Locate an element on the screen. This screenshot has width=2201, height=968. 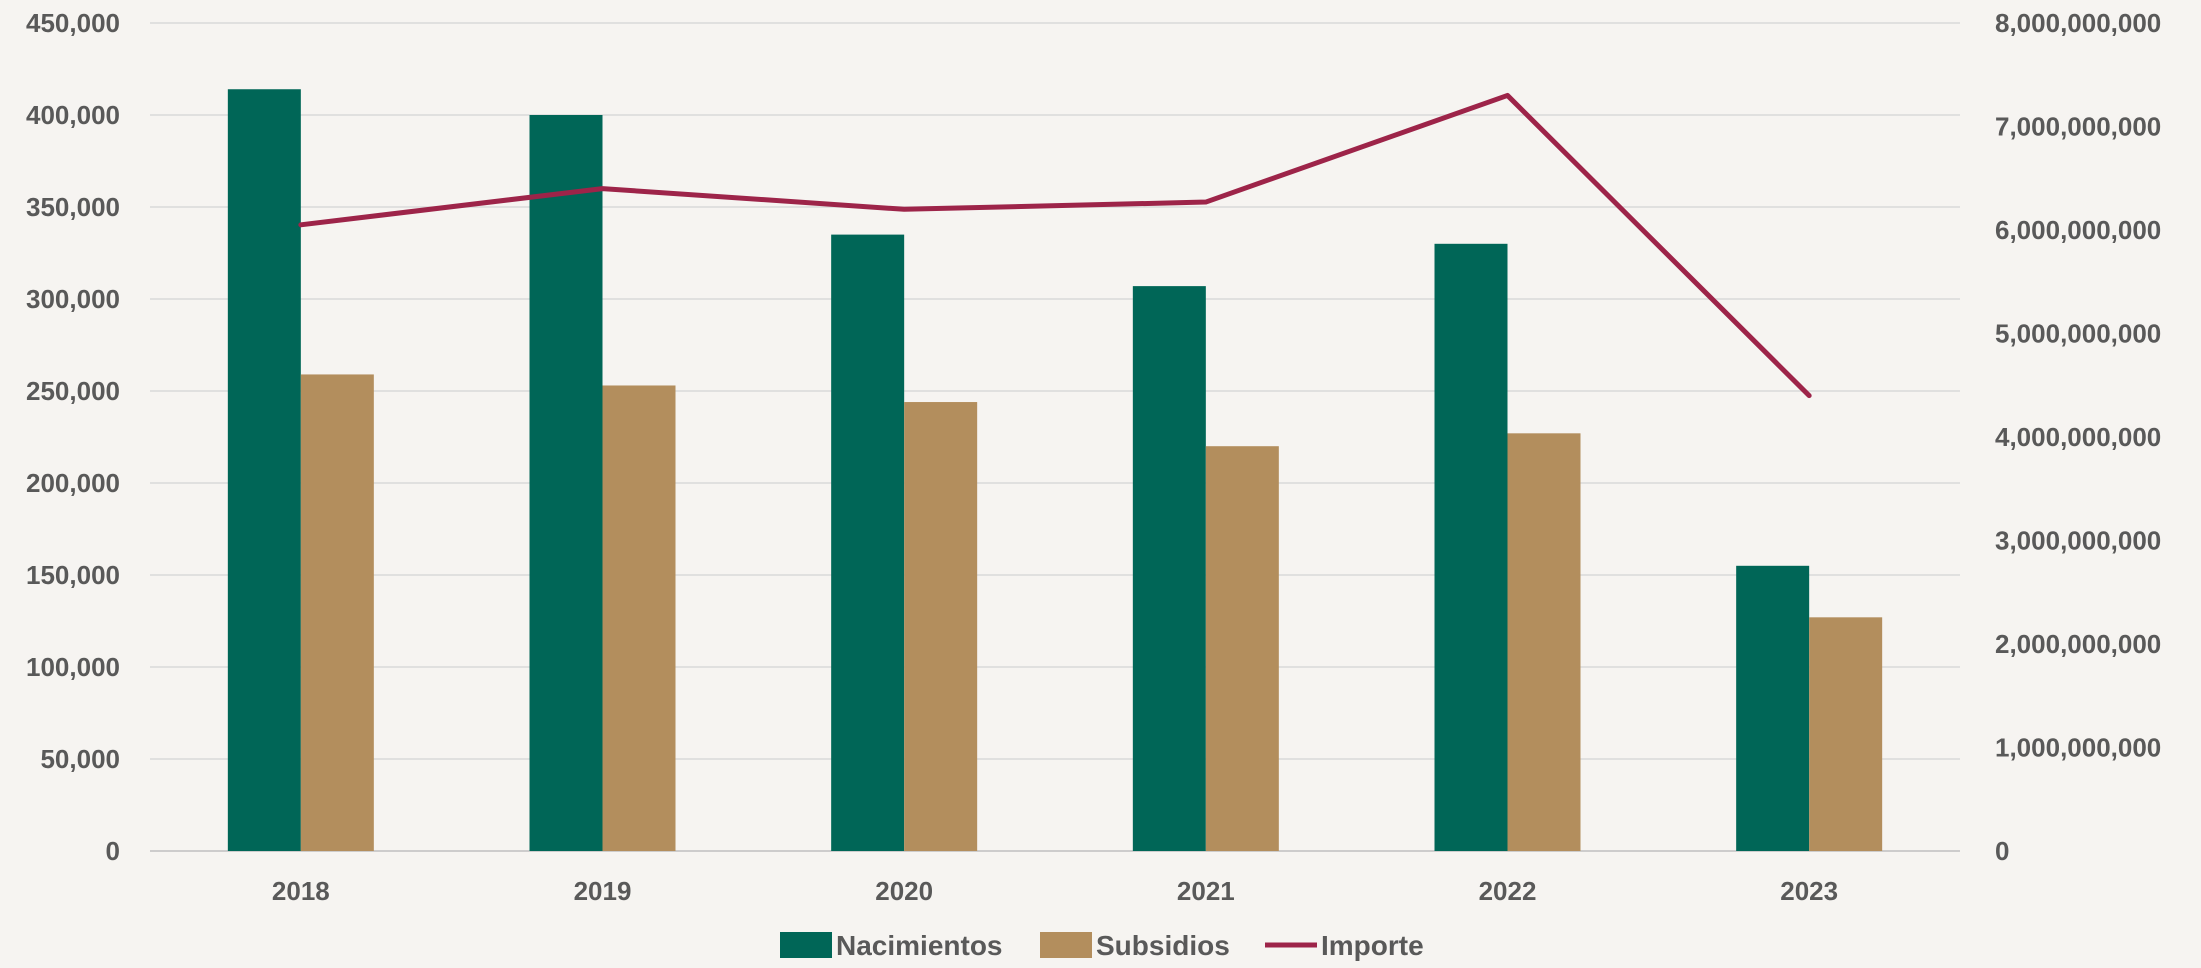
legend-label: Nacimientos is located at coordinates (919, 945).